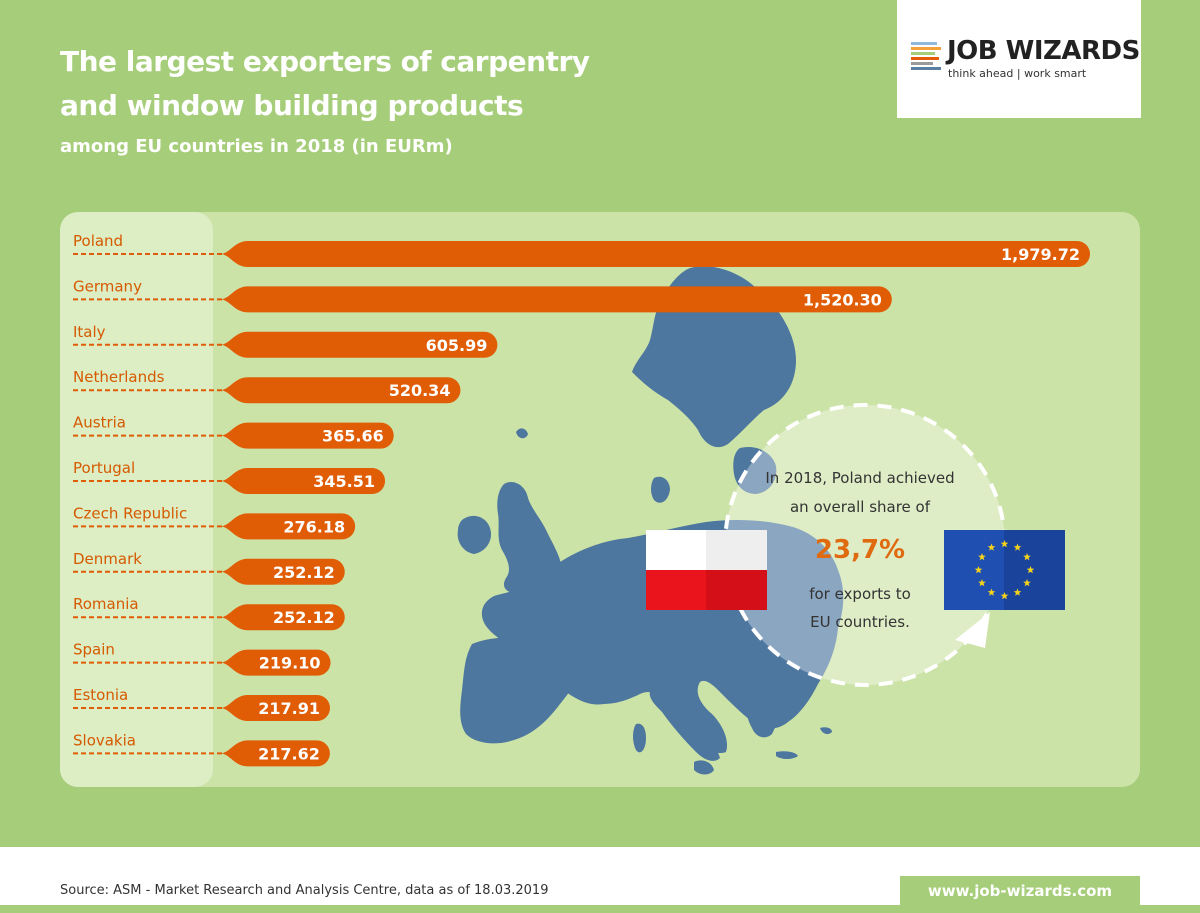 This screenshot has height=913, width=1200. What do you see at coordinates (98, 241) in the screenshot?
I see `country-label: Poland` at bounding box center [98, 241].